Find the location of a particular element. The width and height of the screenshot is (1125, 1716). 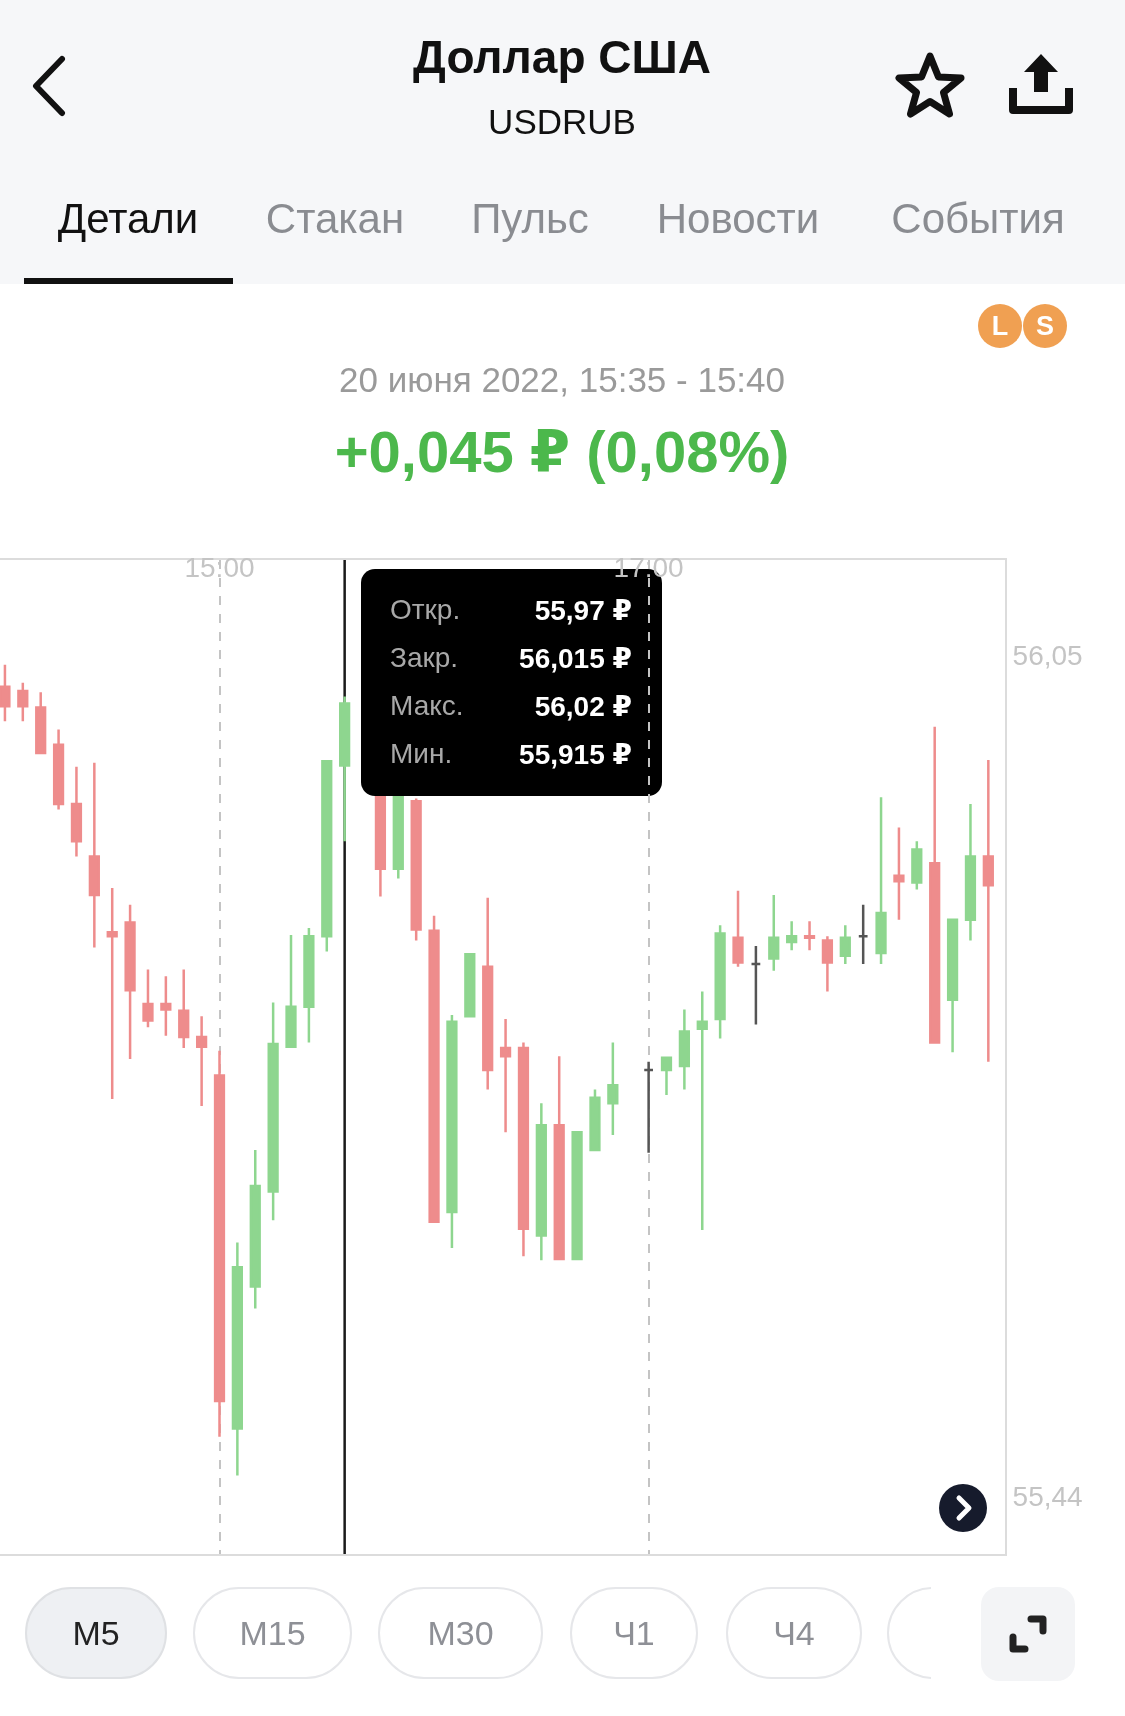

text: 20 июня 2022, 15:35 - 15:40 is located at coordinates (562, 380).